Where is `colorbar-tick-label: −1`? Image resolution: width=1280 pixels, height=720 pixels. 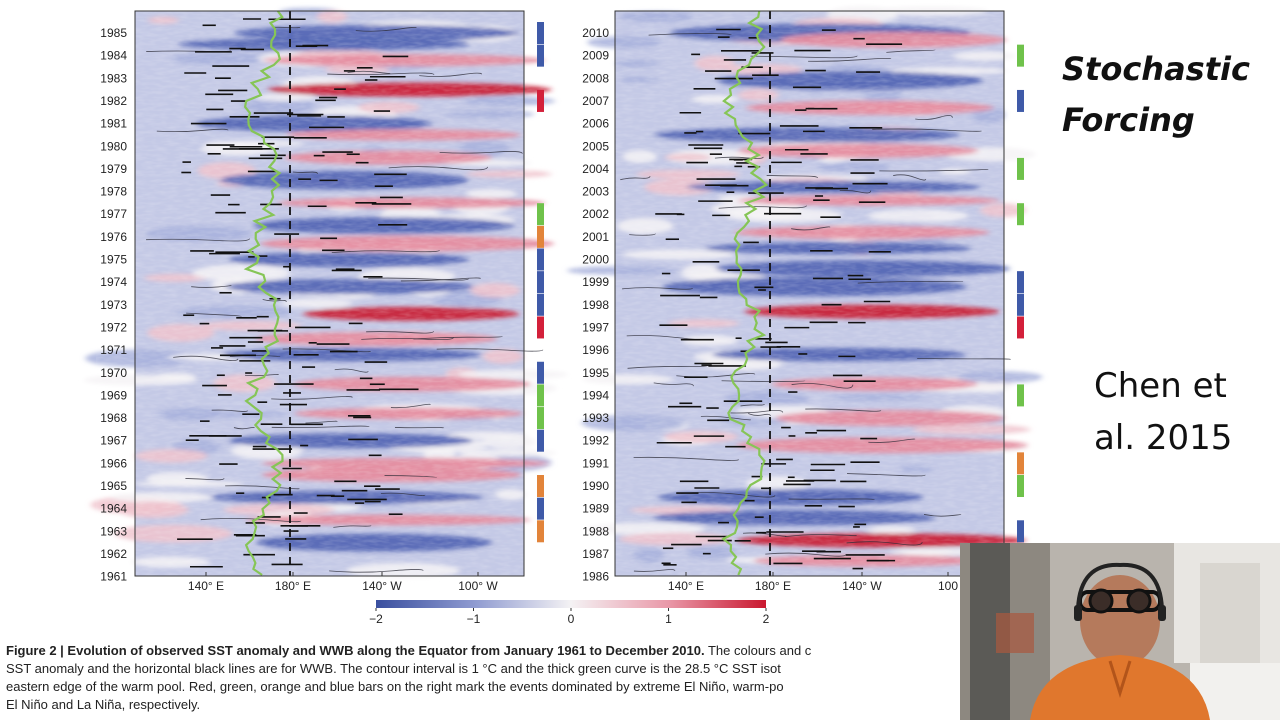 colorbar-tick-label: −1 is located at coordinates (474, 619).